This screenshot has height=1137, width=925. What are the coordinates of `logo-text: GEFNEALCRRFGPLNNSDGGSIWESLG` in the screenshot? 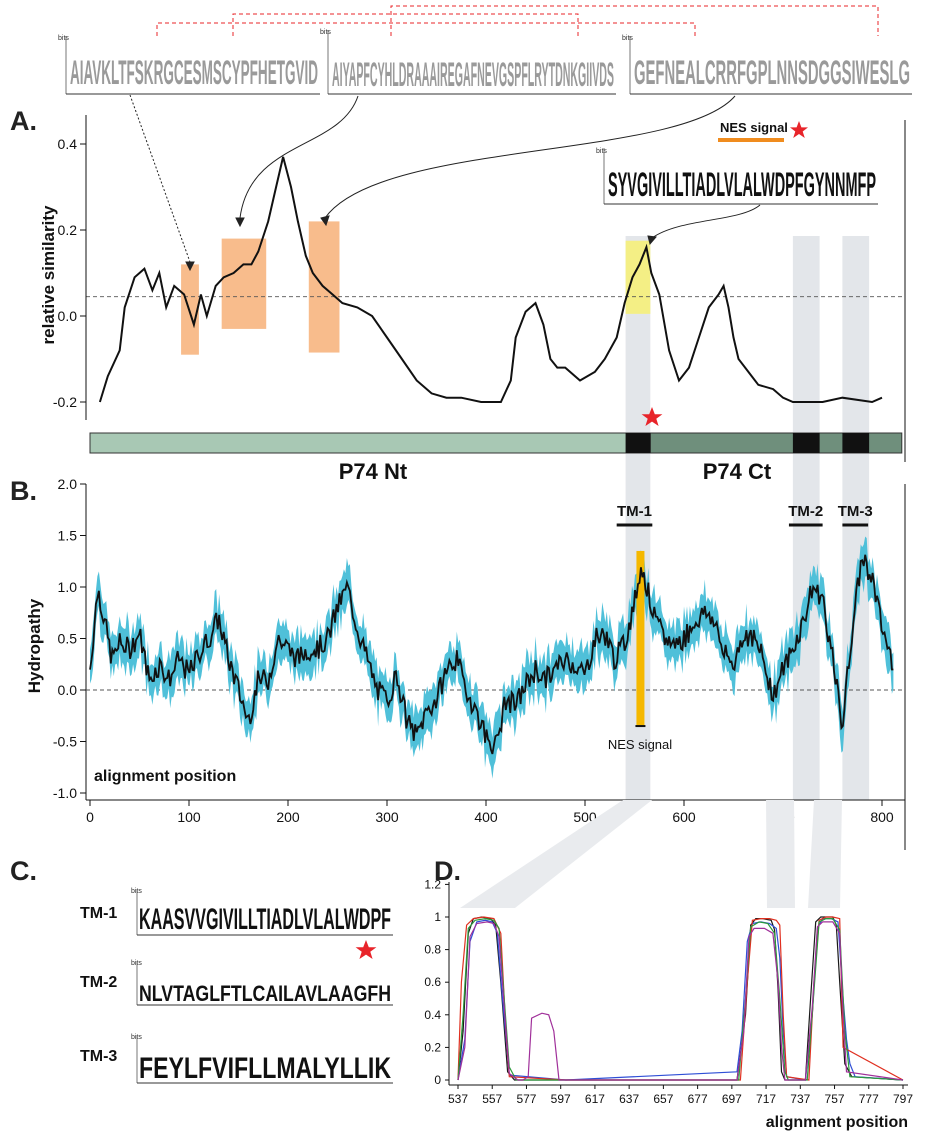 It's located at (772, 73).